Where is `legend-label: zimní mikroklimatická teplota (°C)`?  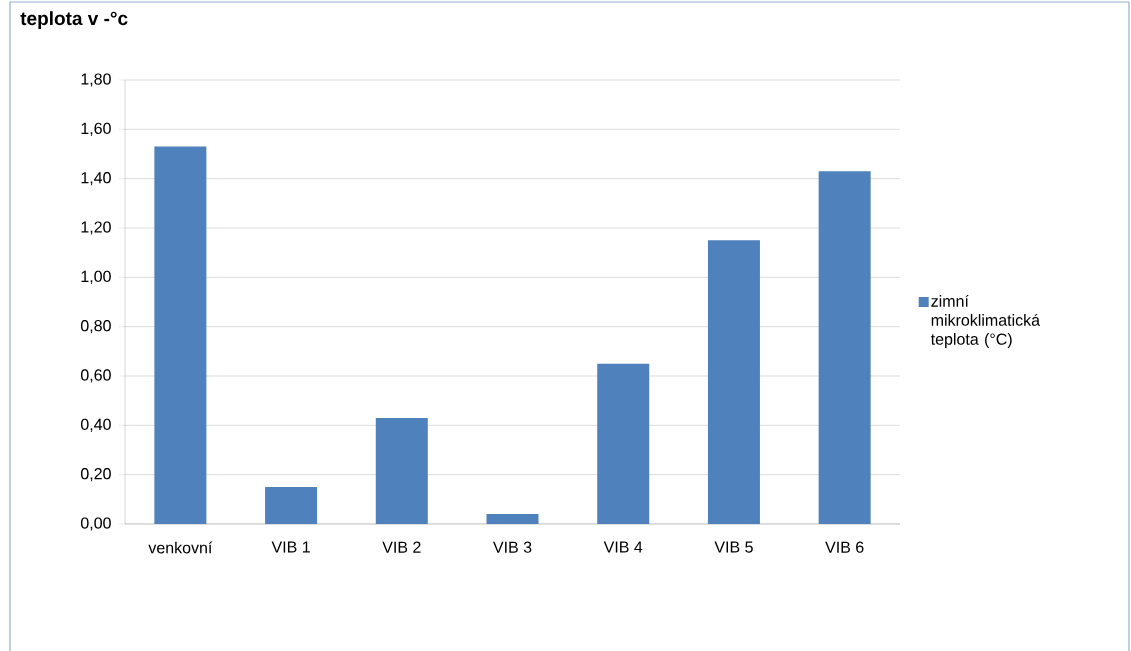 legend-label: zimní mikroklimatická teplota (°C) is located at coordinates (985, 321).